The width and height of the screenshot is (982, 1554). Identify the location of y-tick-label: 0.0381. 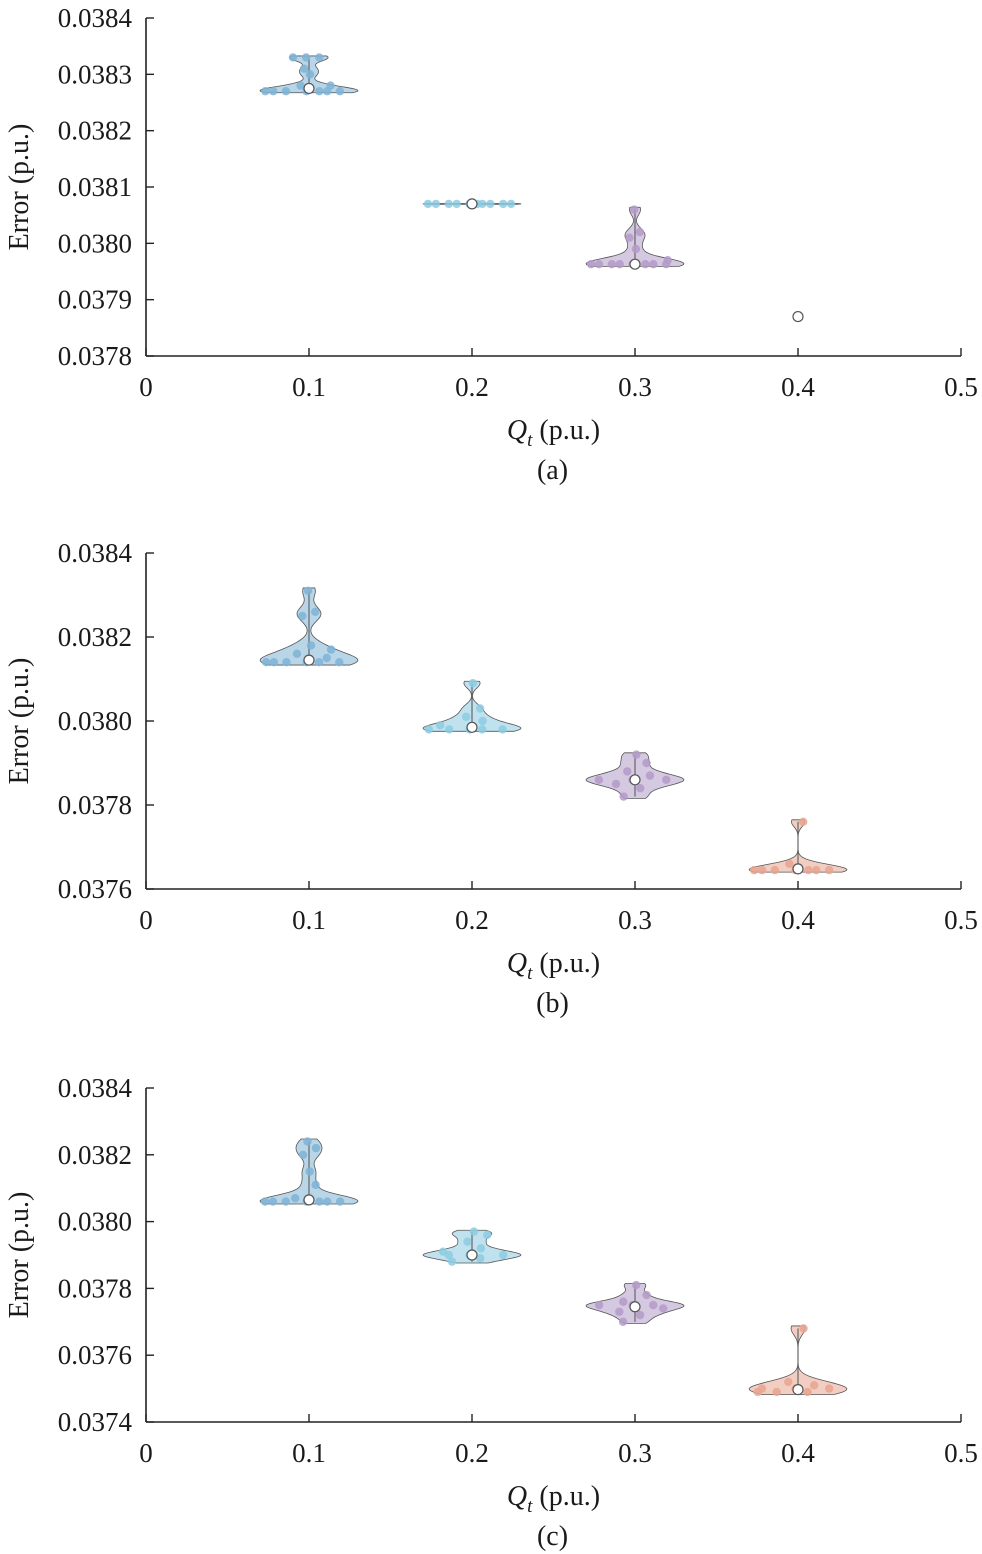
(95, 187).